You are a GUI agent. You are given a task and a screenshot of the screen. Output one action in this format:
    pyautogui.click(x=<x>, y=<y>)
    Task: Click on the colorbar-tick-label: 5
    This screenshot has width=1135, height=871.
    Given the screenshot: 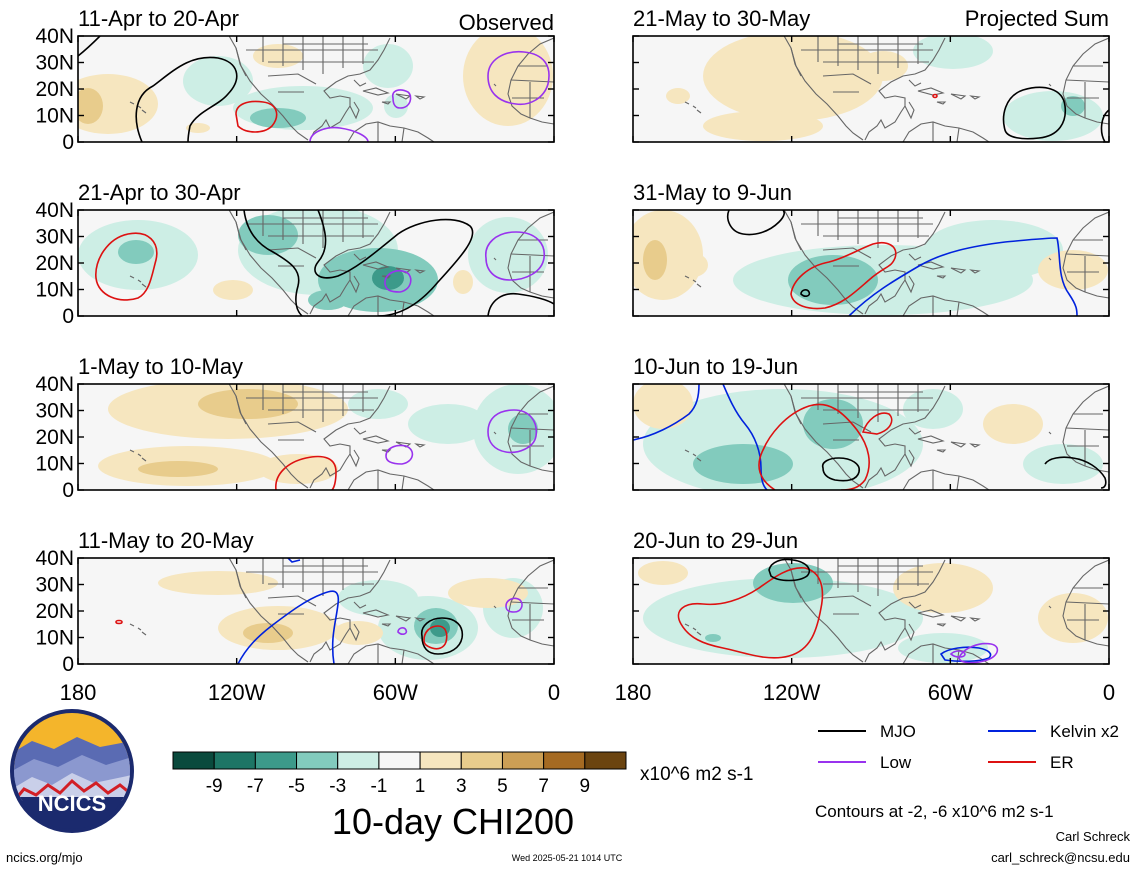 What is the action you would take?
    pyautogui.click(x=502, y=786)
    